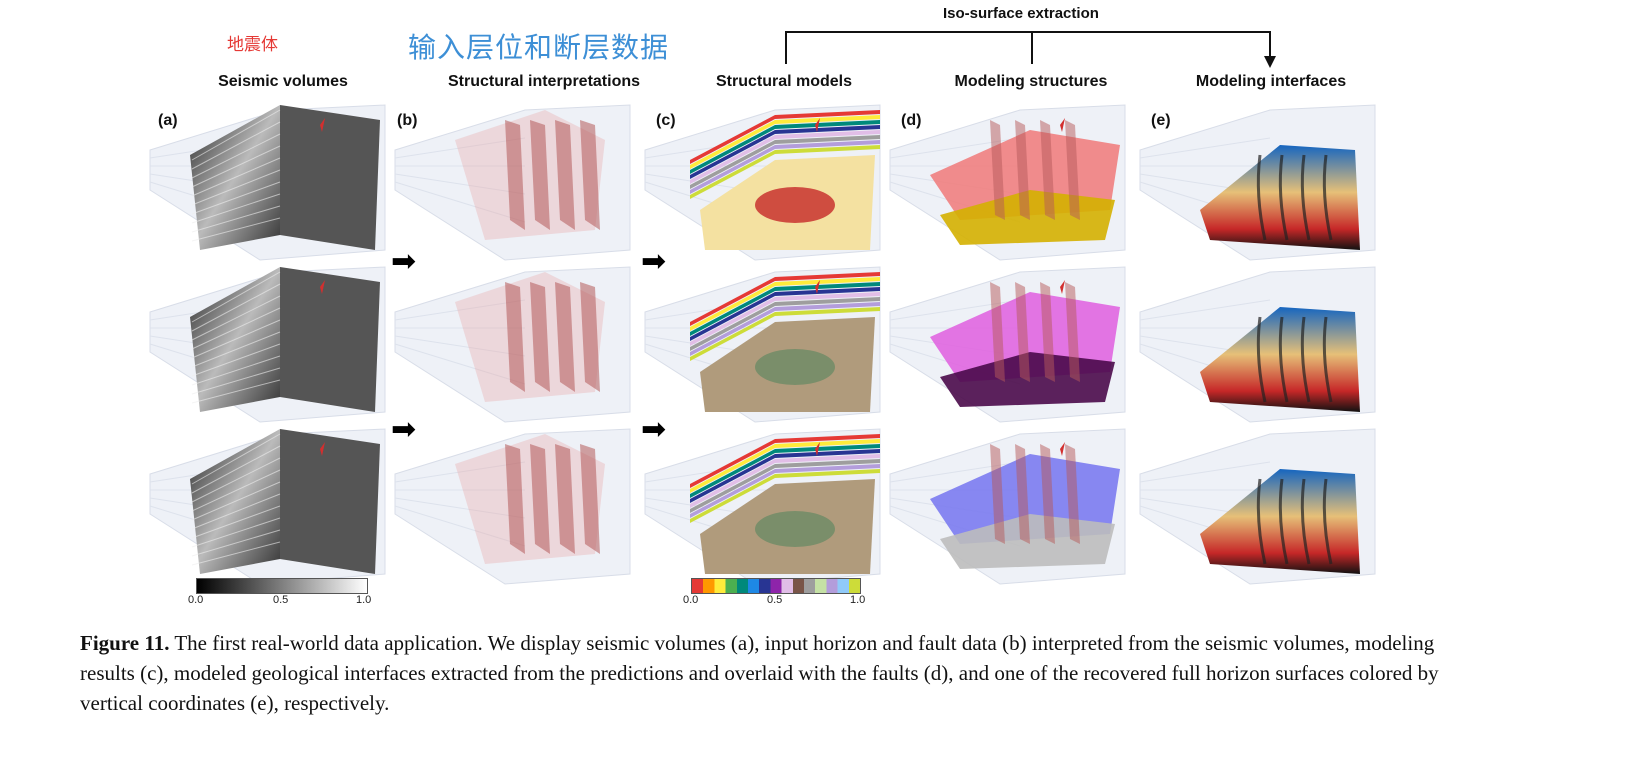 The height and width of the screenshot is (773, 1635). Describe the element at coordinates (282, 586) in the screenshot. I see `grayscale-colorbar` at that location.